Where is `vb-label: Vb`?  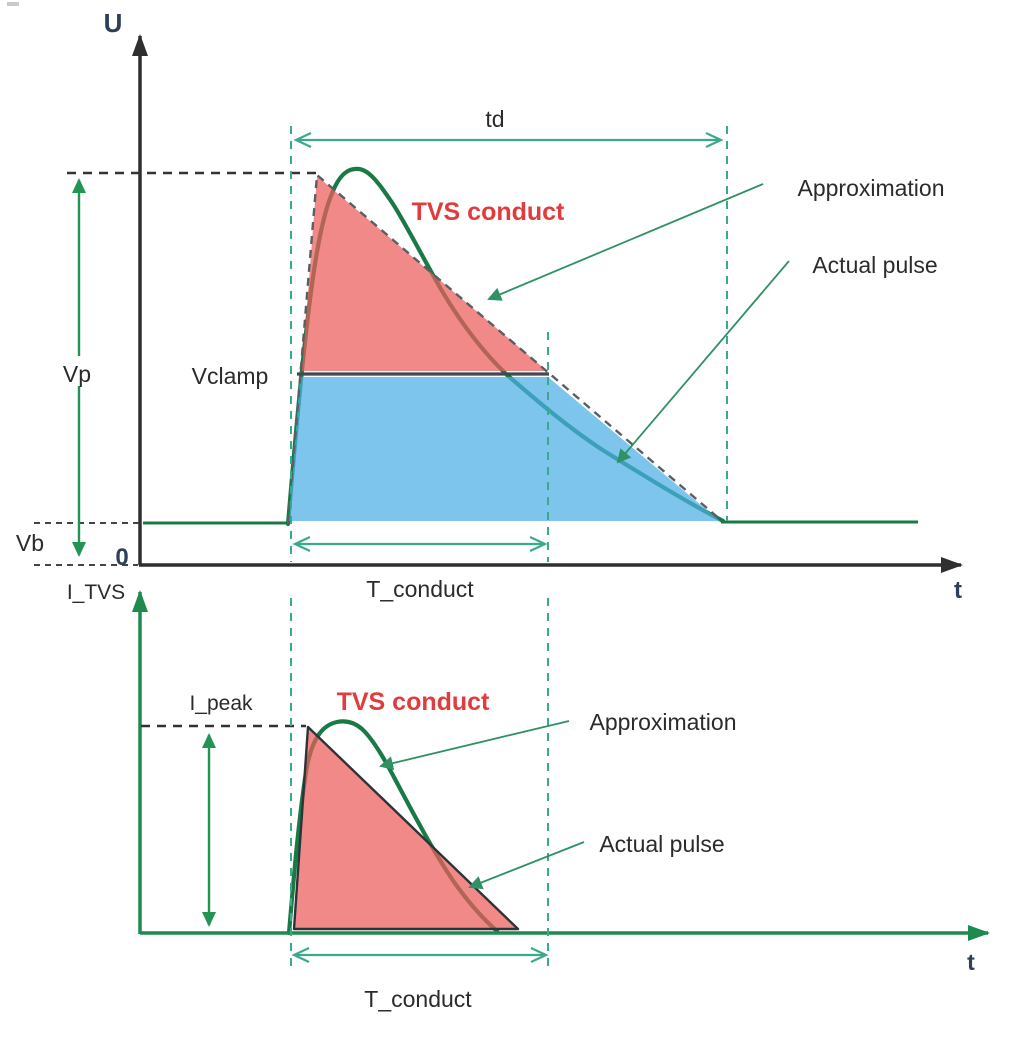 vb-label: Vb is located at coordinates (30, 543).